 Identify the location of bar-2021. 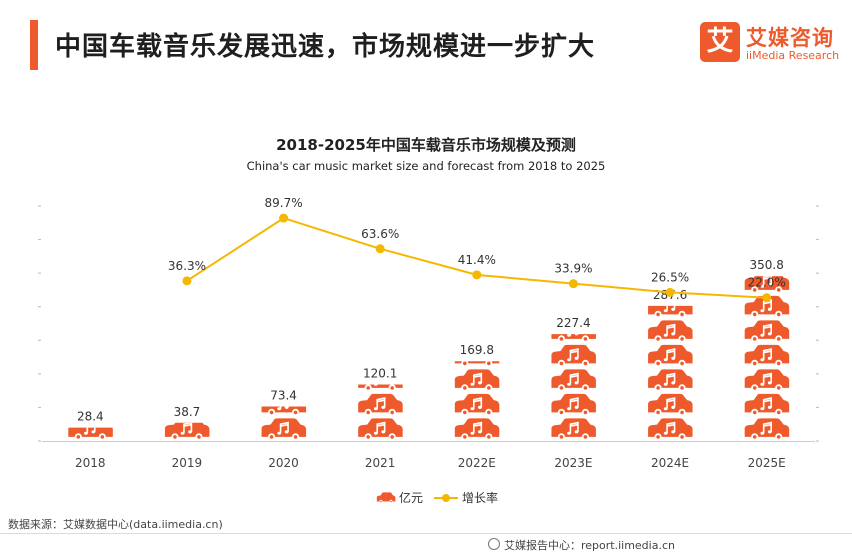
(380, 412).